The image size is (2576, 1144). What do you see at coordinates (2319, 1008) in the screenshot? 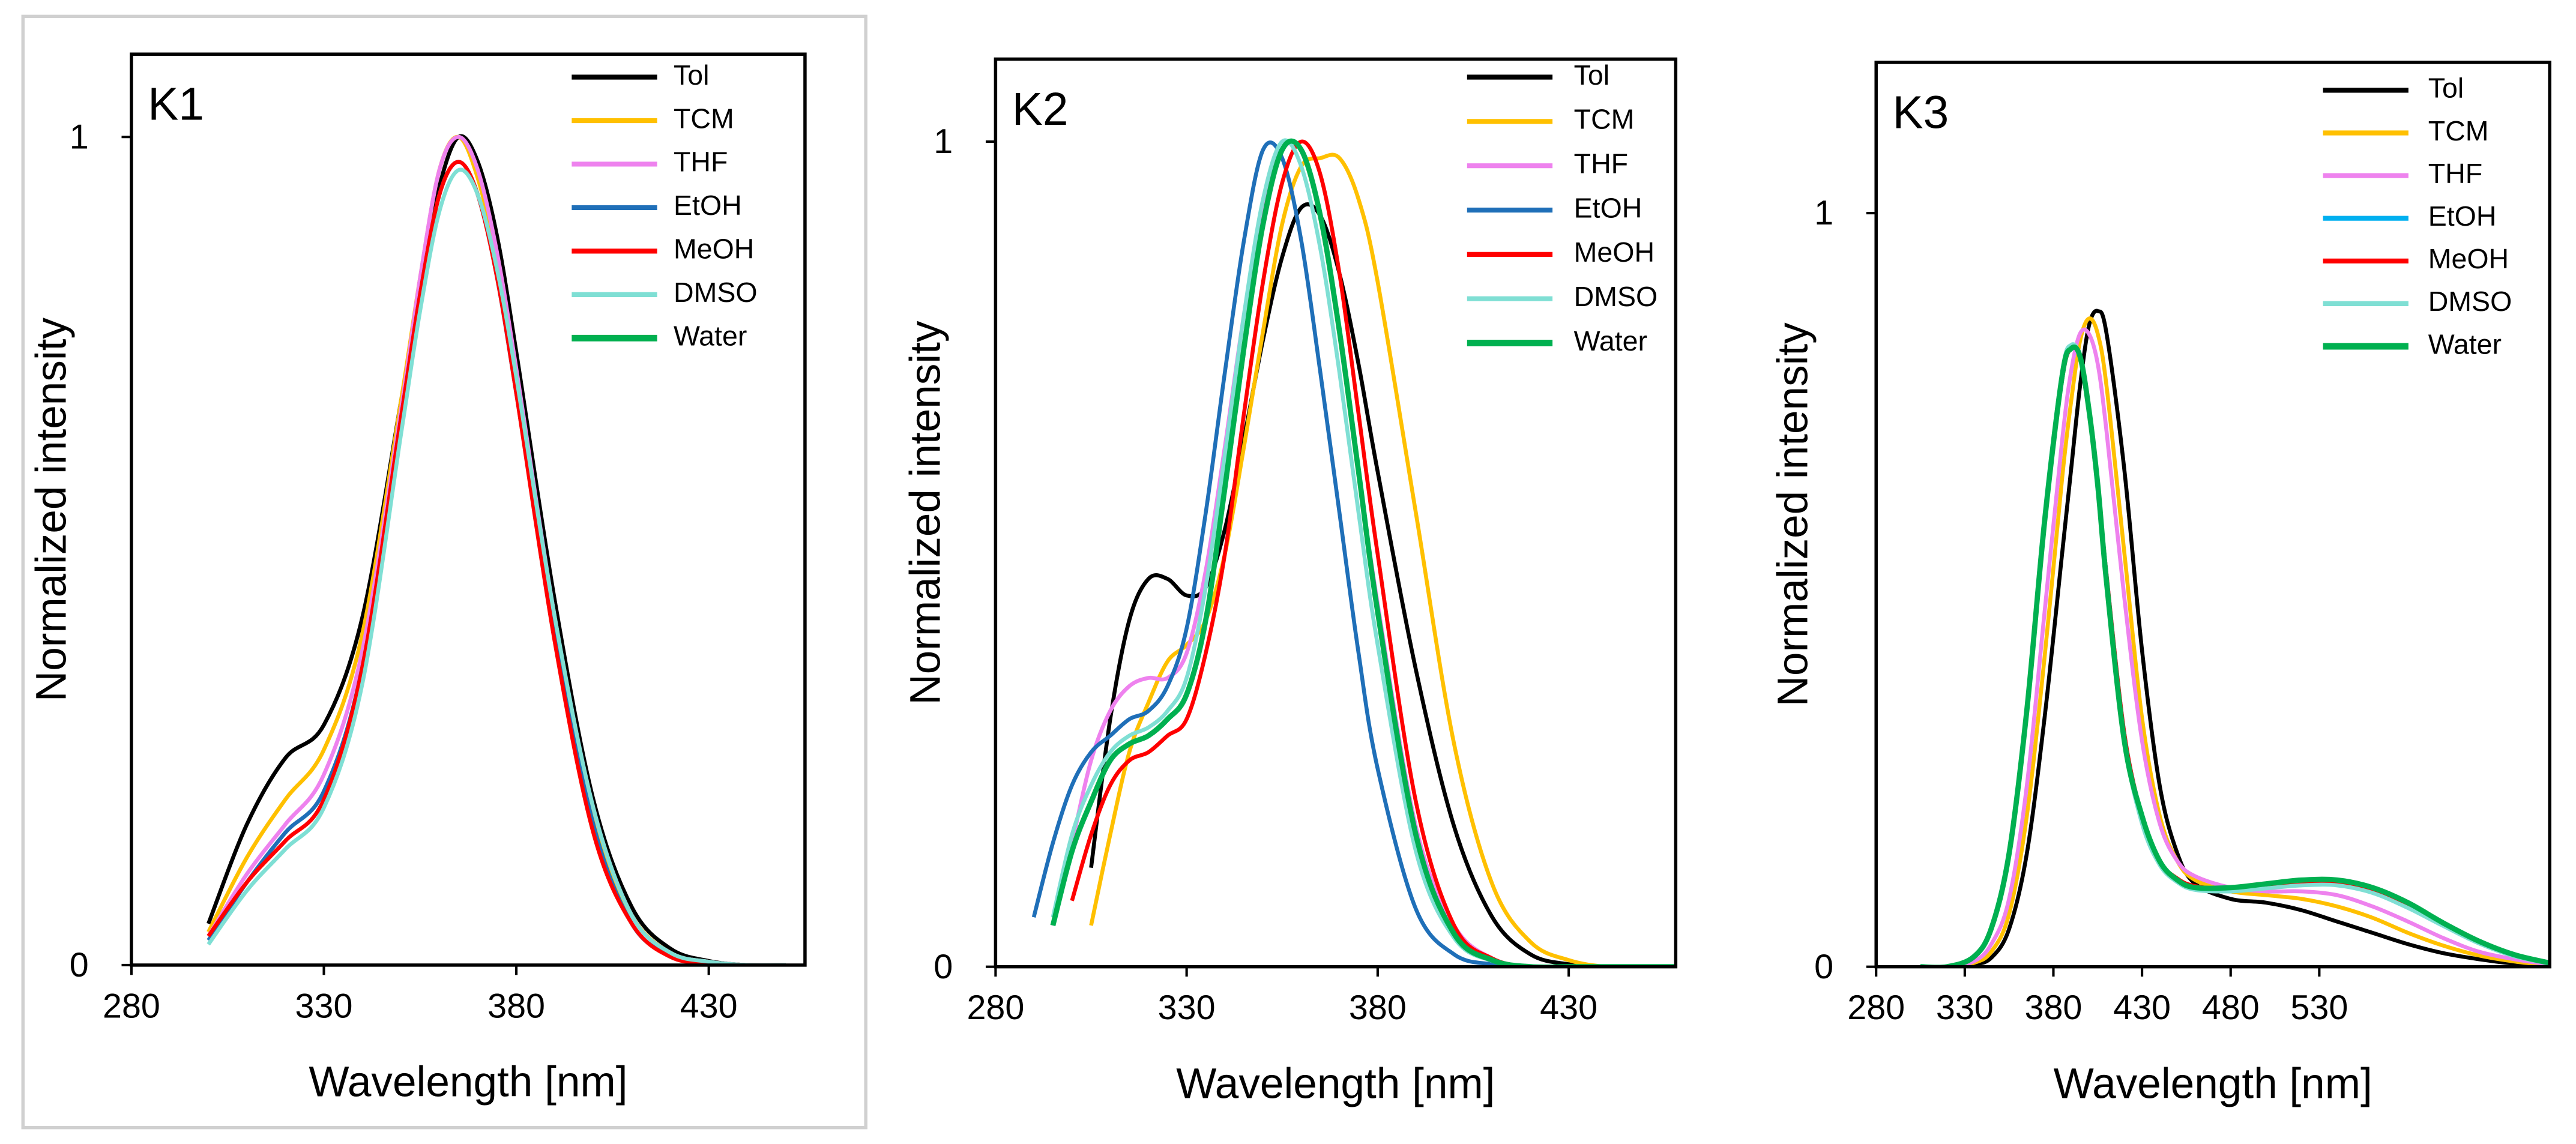
I see `x-tick-label: 530` at bounding box center [2319, 1008].